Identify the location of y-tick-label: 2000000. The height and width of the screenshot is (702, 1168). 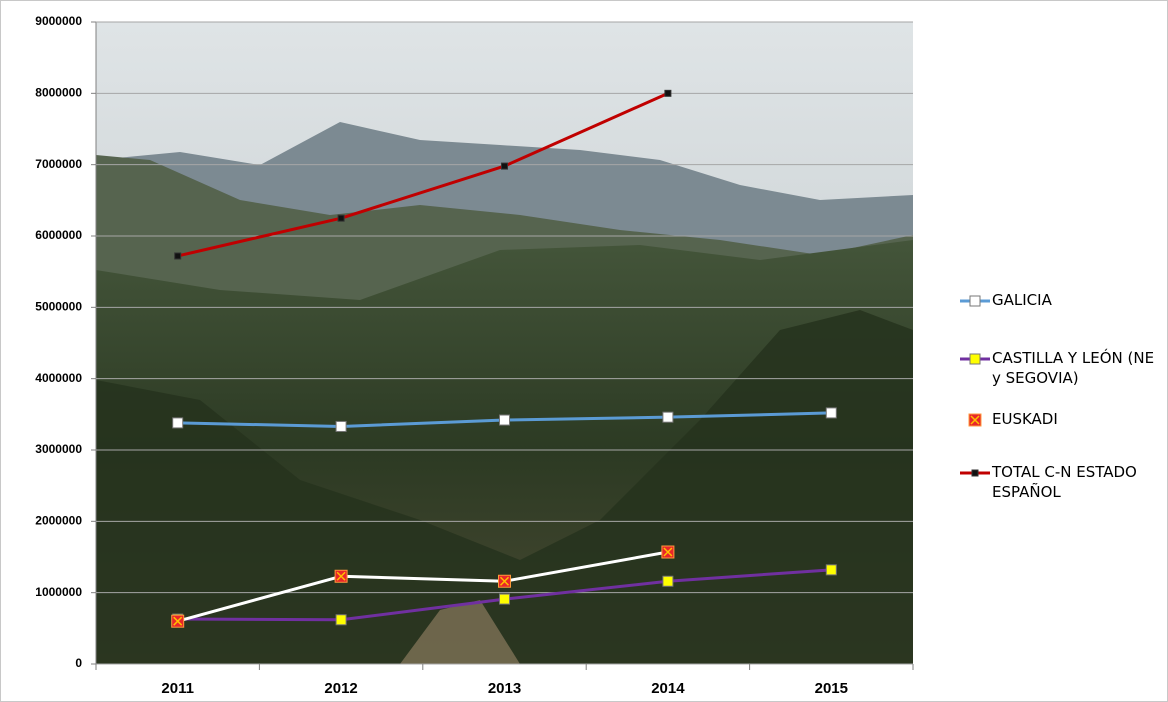
(58, 521).